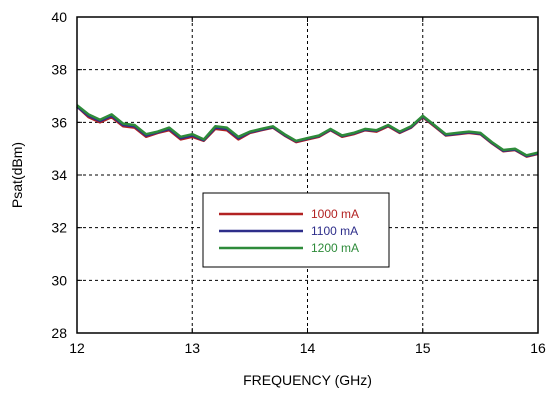 The height and width of the screenshot is (398, 552). What do you see at coordinates (59, 280) in the screenshot?
I see `y-tick-label: 30` at bounding box center [59, 280].